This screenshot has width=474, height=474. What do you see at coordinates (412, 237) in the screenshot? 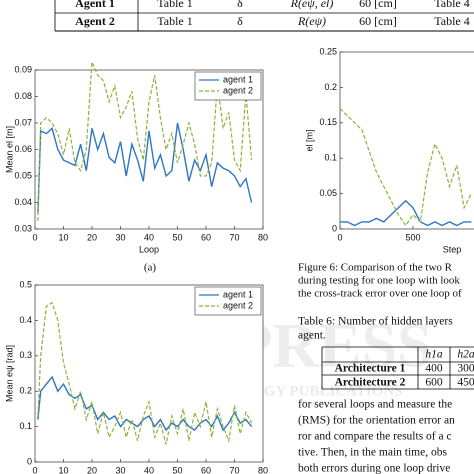
I see `x-tick-label: 500` at bounding box center [412, 237].